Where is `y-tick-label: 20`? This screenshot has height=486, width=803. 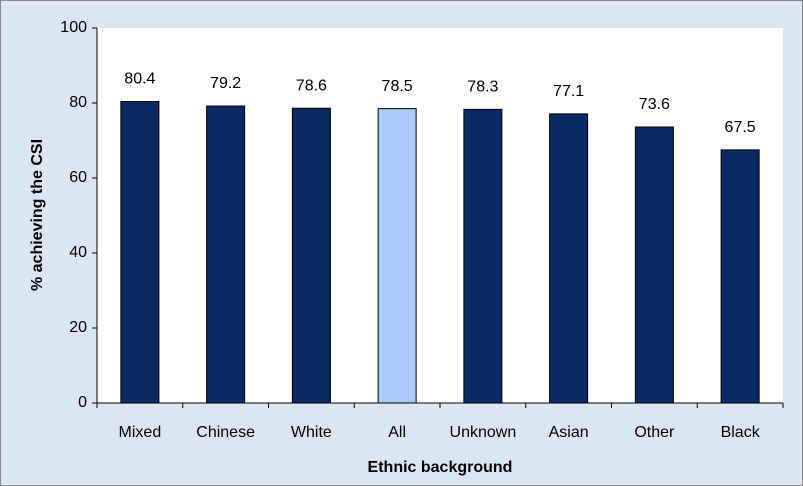
y-tick-label: 20 is located at coordinates (78, 327).